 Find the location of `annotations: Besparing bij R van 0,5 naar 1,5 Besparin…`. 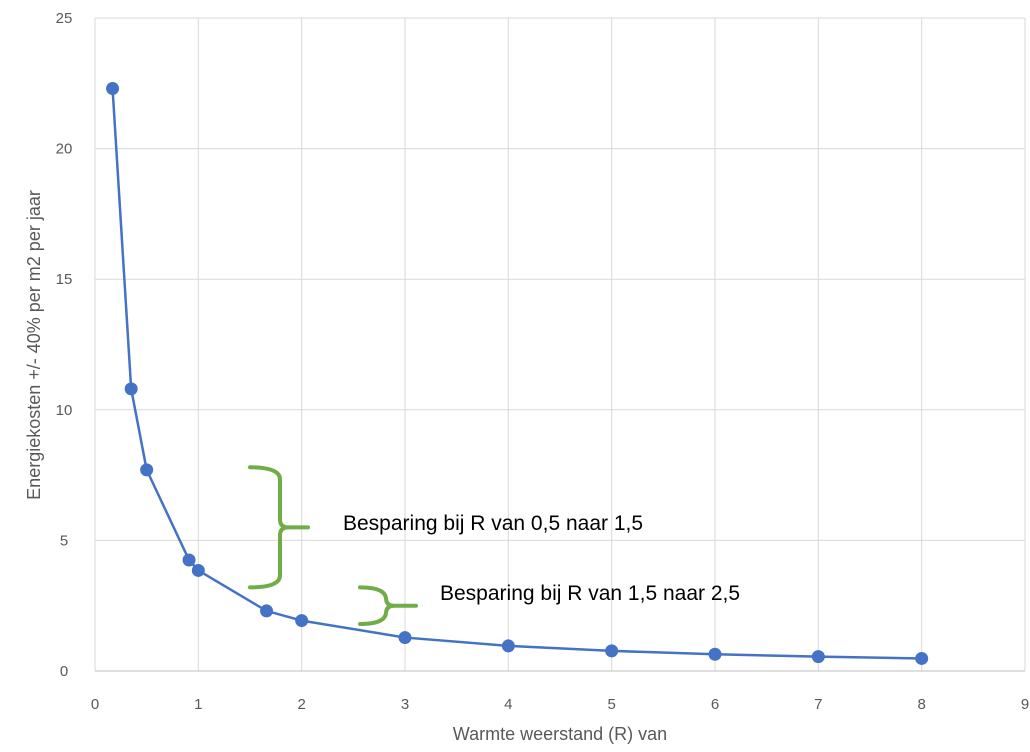

annotations: Besparing bij R van 0,5 naar 1,5 Besparin… is located at coordinates (494, 545).